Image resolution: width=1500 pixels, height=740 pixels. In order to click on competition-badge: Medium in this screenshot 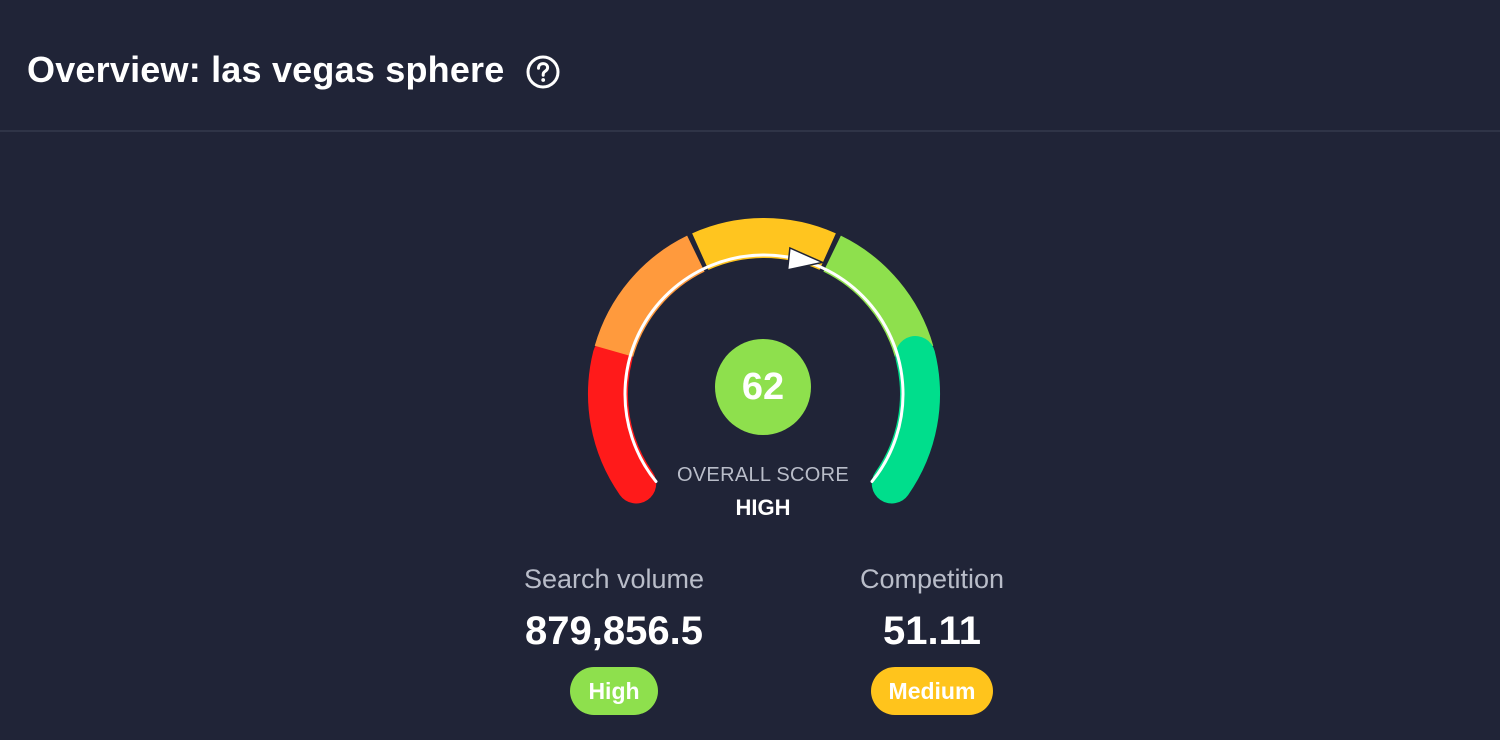, I will do `click(932, 691)`.